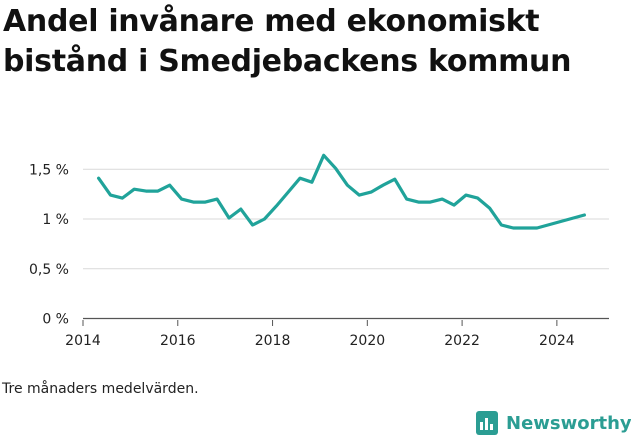 This screenshot has height=439, width=631. I want to click on newsworthy-logo-icon, so click(487, 423).